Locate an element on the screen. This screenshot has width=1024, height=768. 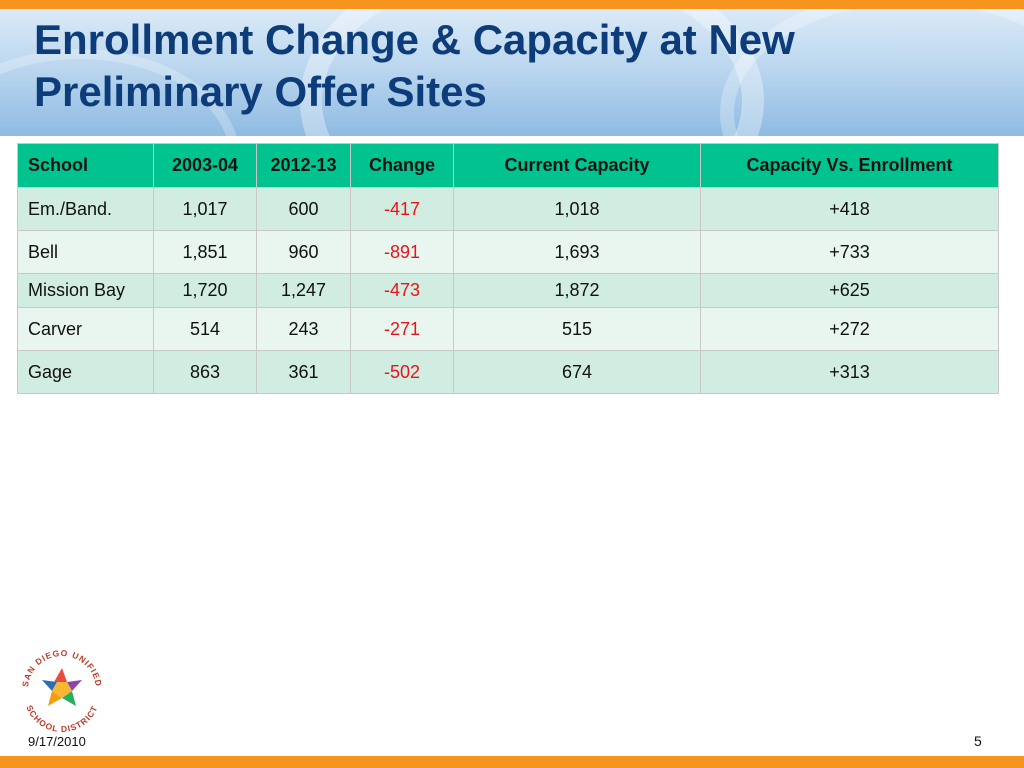
cell-current-capacity: 1,872 is located at coordinates (577, 290).